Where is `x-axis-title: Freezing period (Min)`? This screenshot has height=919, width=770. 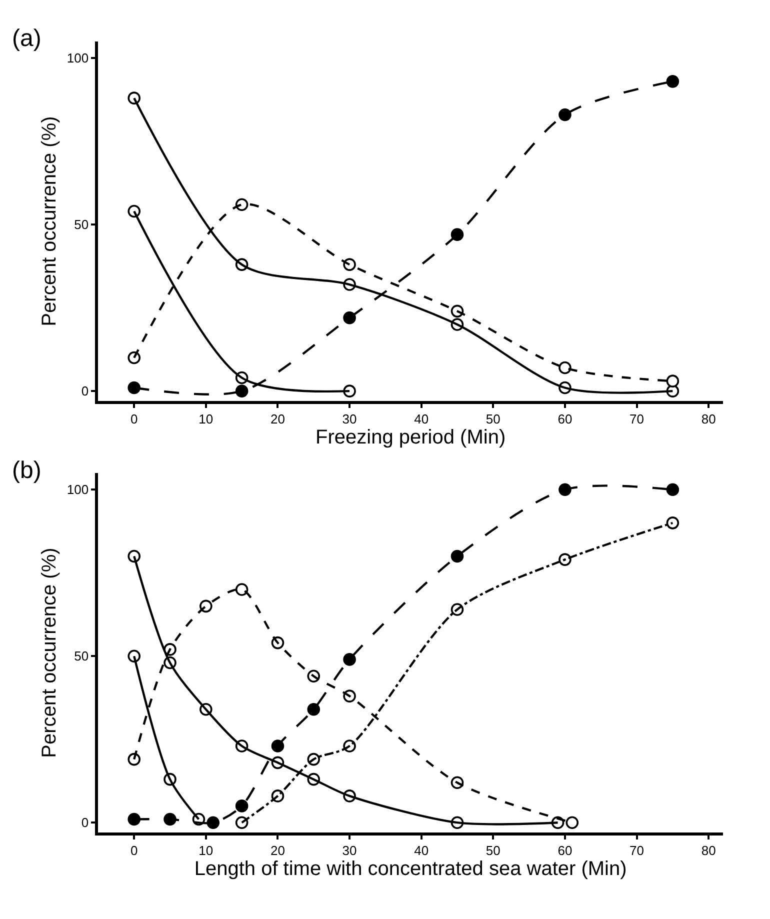
x-axis-title: Freezing period (Min) is located at coordinates (411, 437).